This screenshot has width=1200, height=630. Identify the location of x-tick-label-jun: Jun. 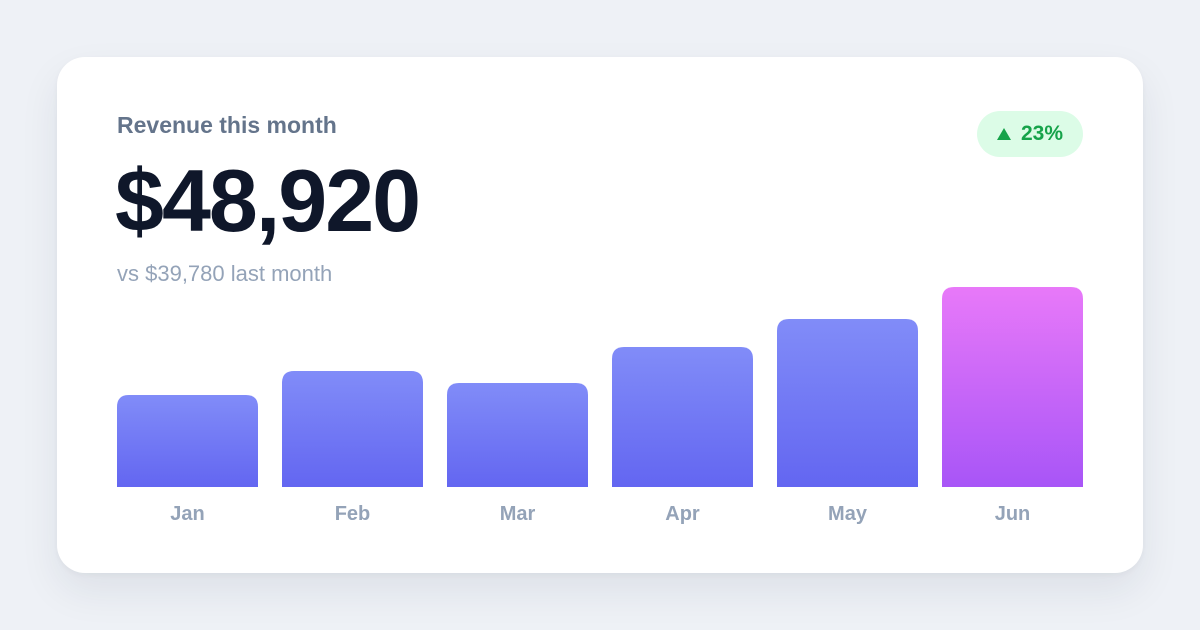
(1013, 514).